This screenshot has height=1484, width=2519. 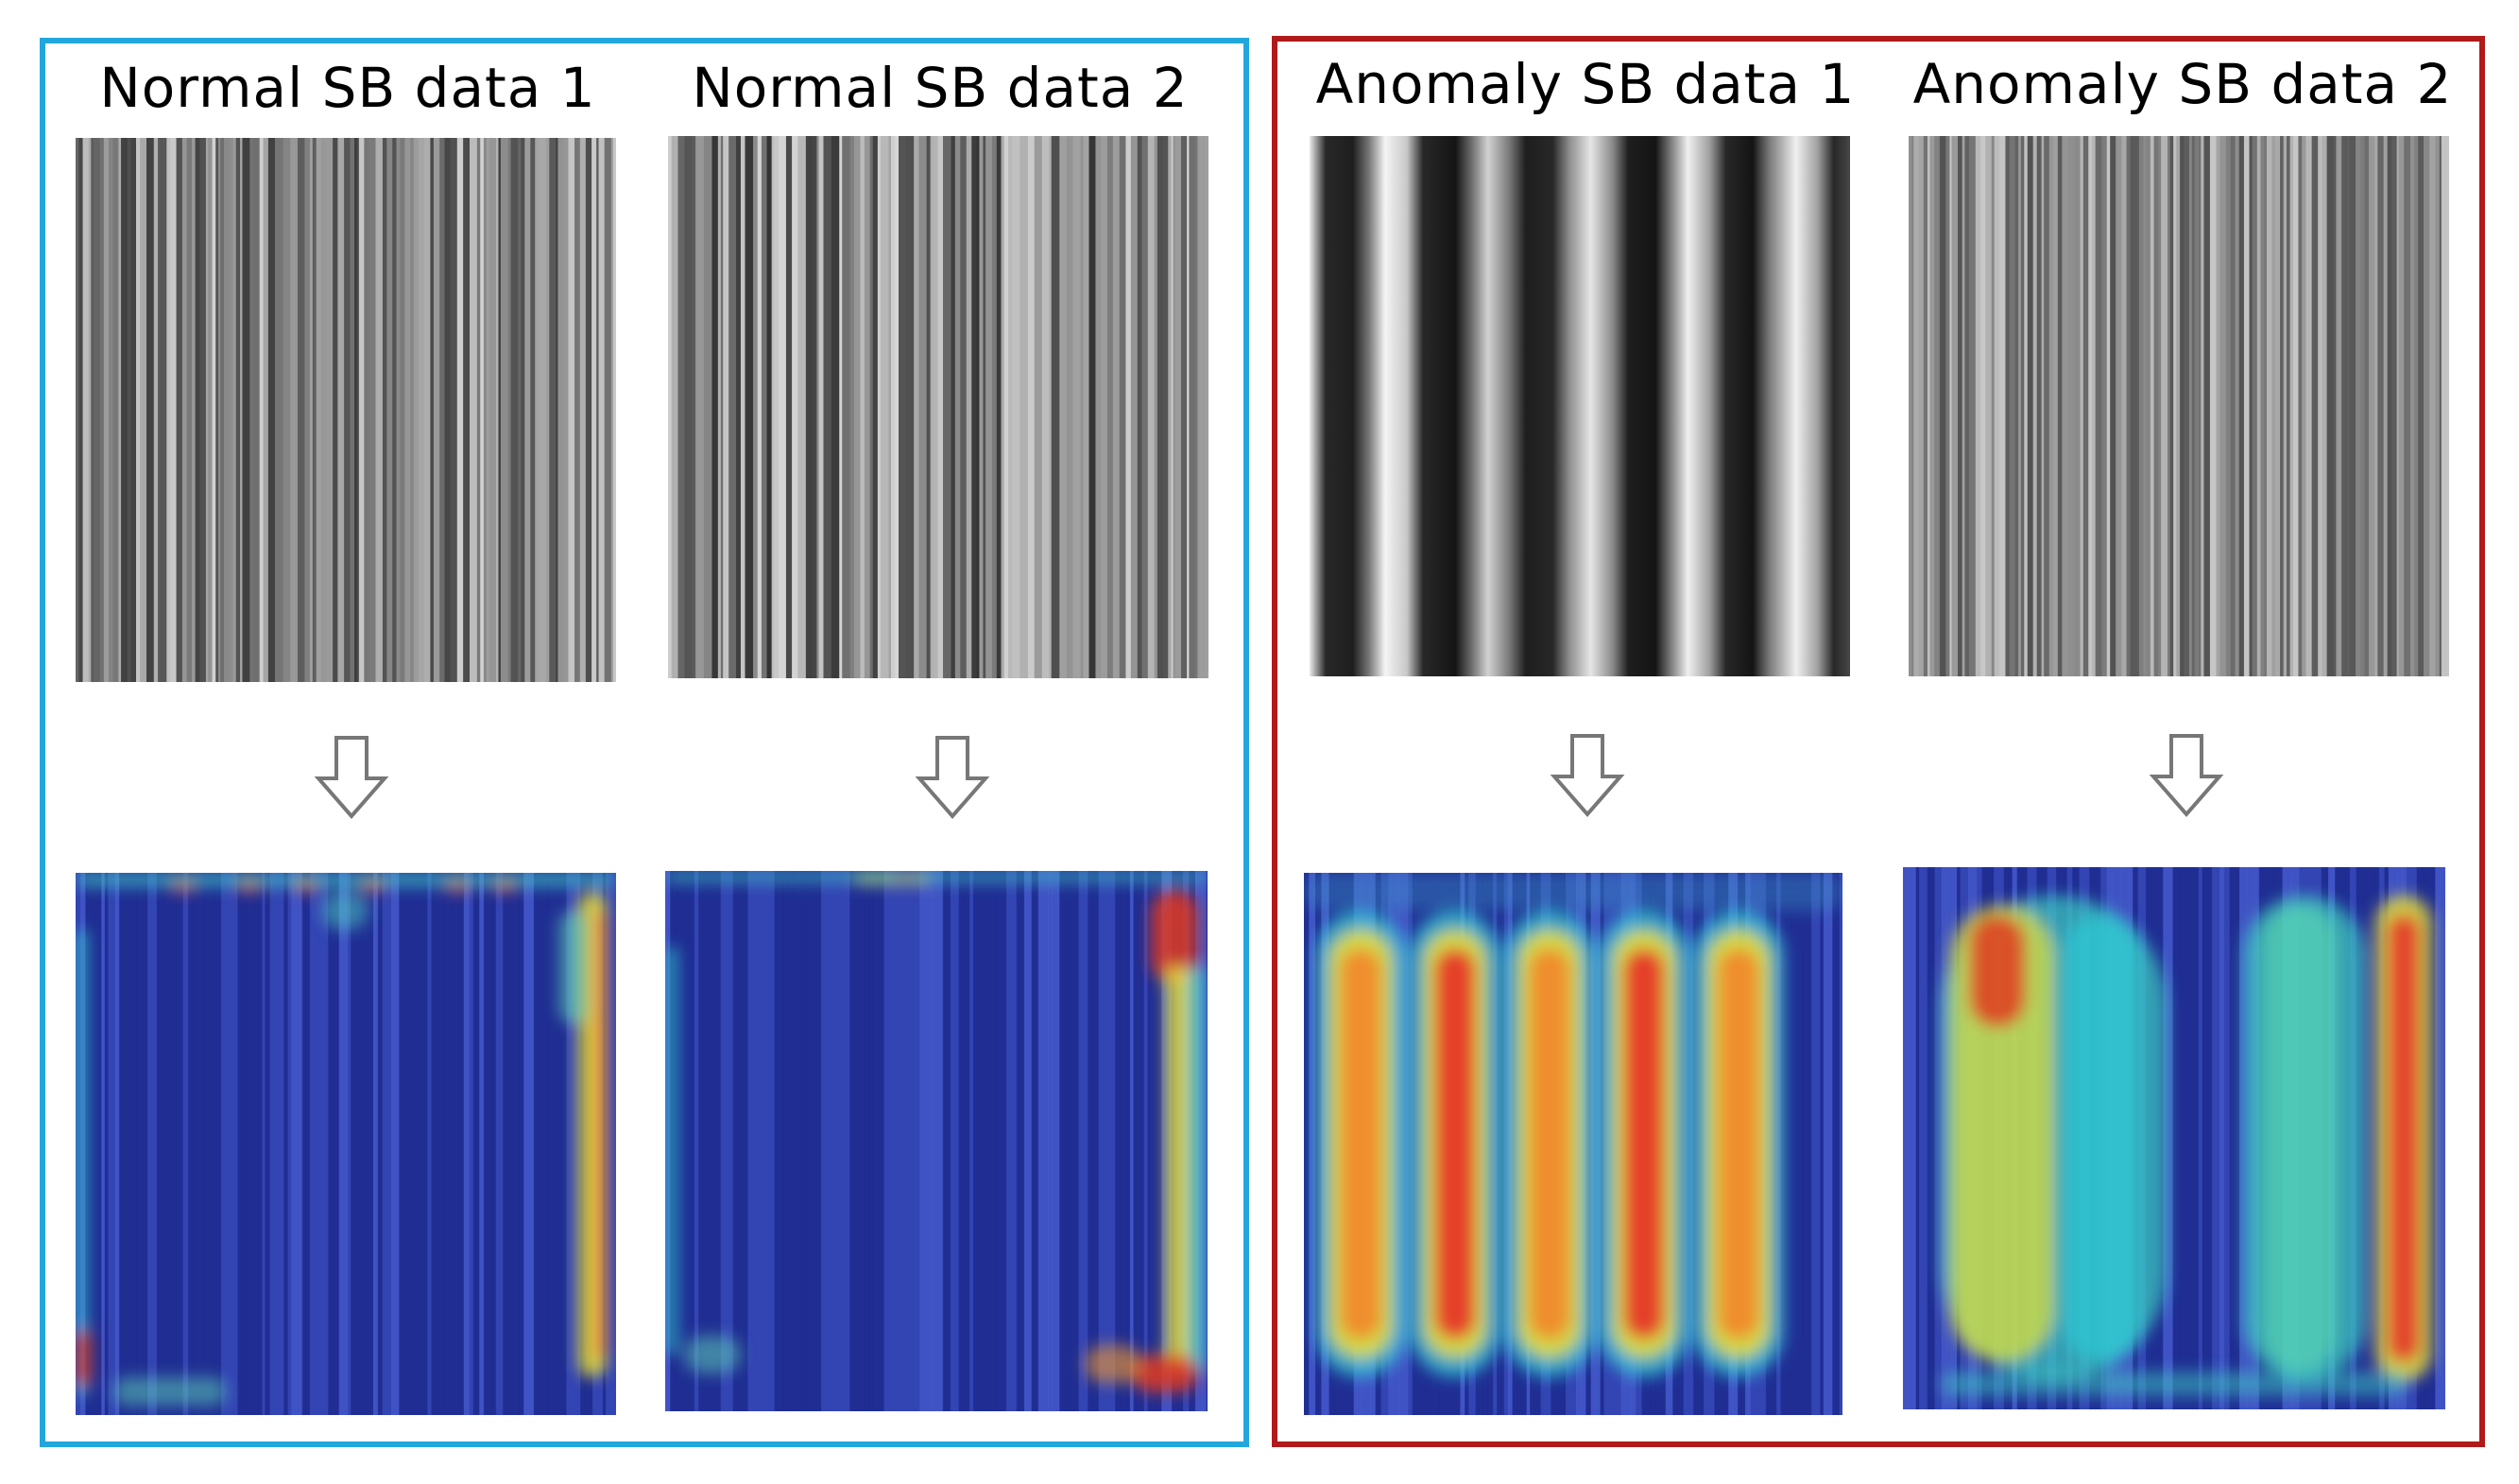 What do you see at coordinates (940, 88) in the screenshot?
I see `panel-title-normal-2: Normal SB data 2` at bounding box center [940, 88].